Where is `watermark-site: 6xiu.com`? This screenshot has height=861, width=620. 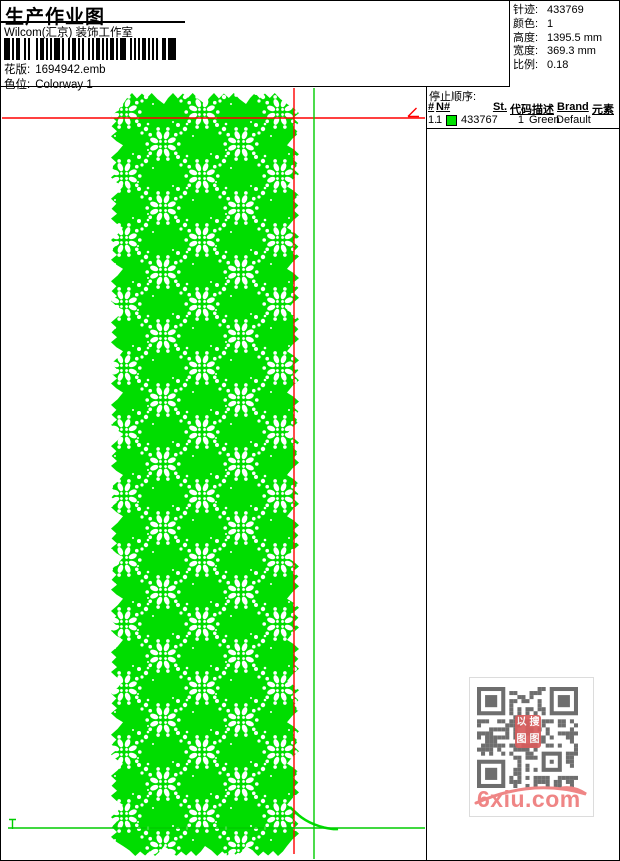 watermark-site: 6xiu.com is located at coordinates (531, 797).